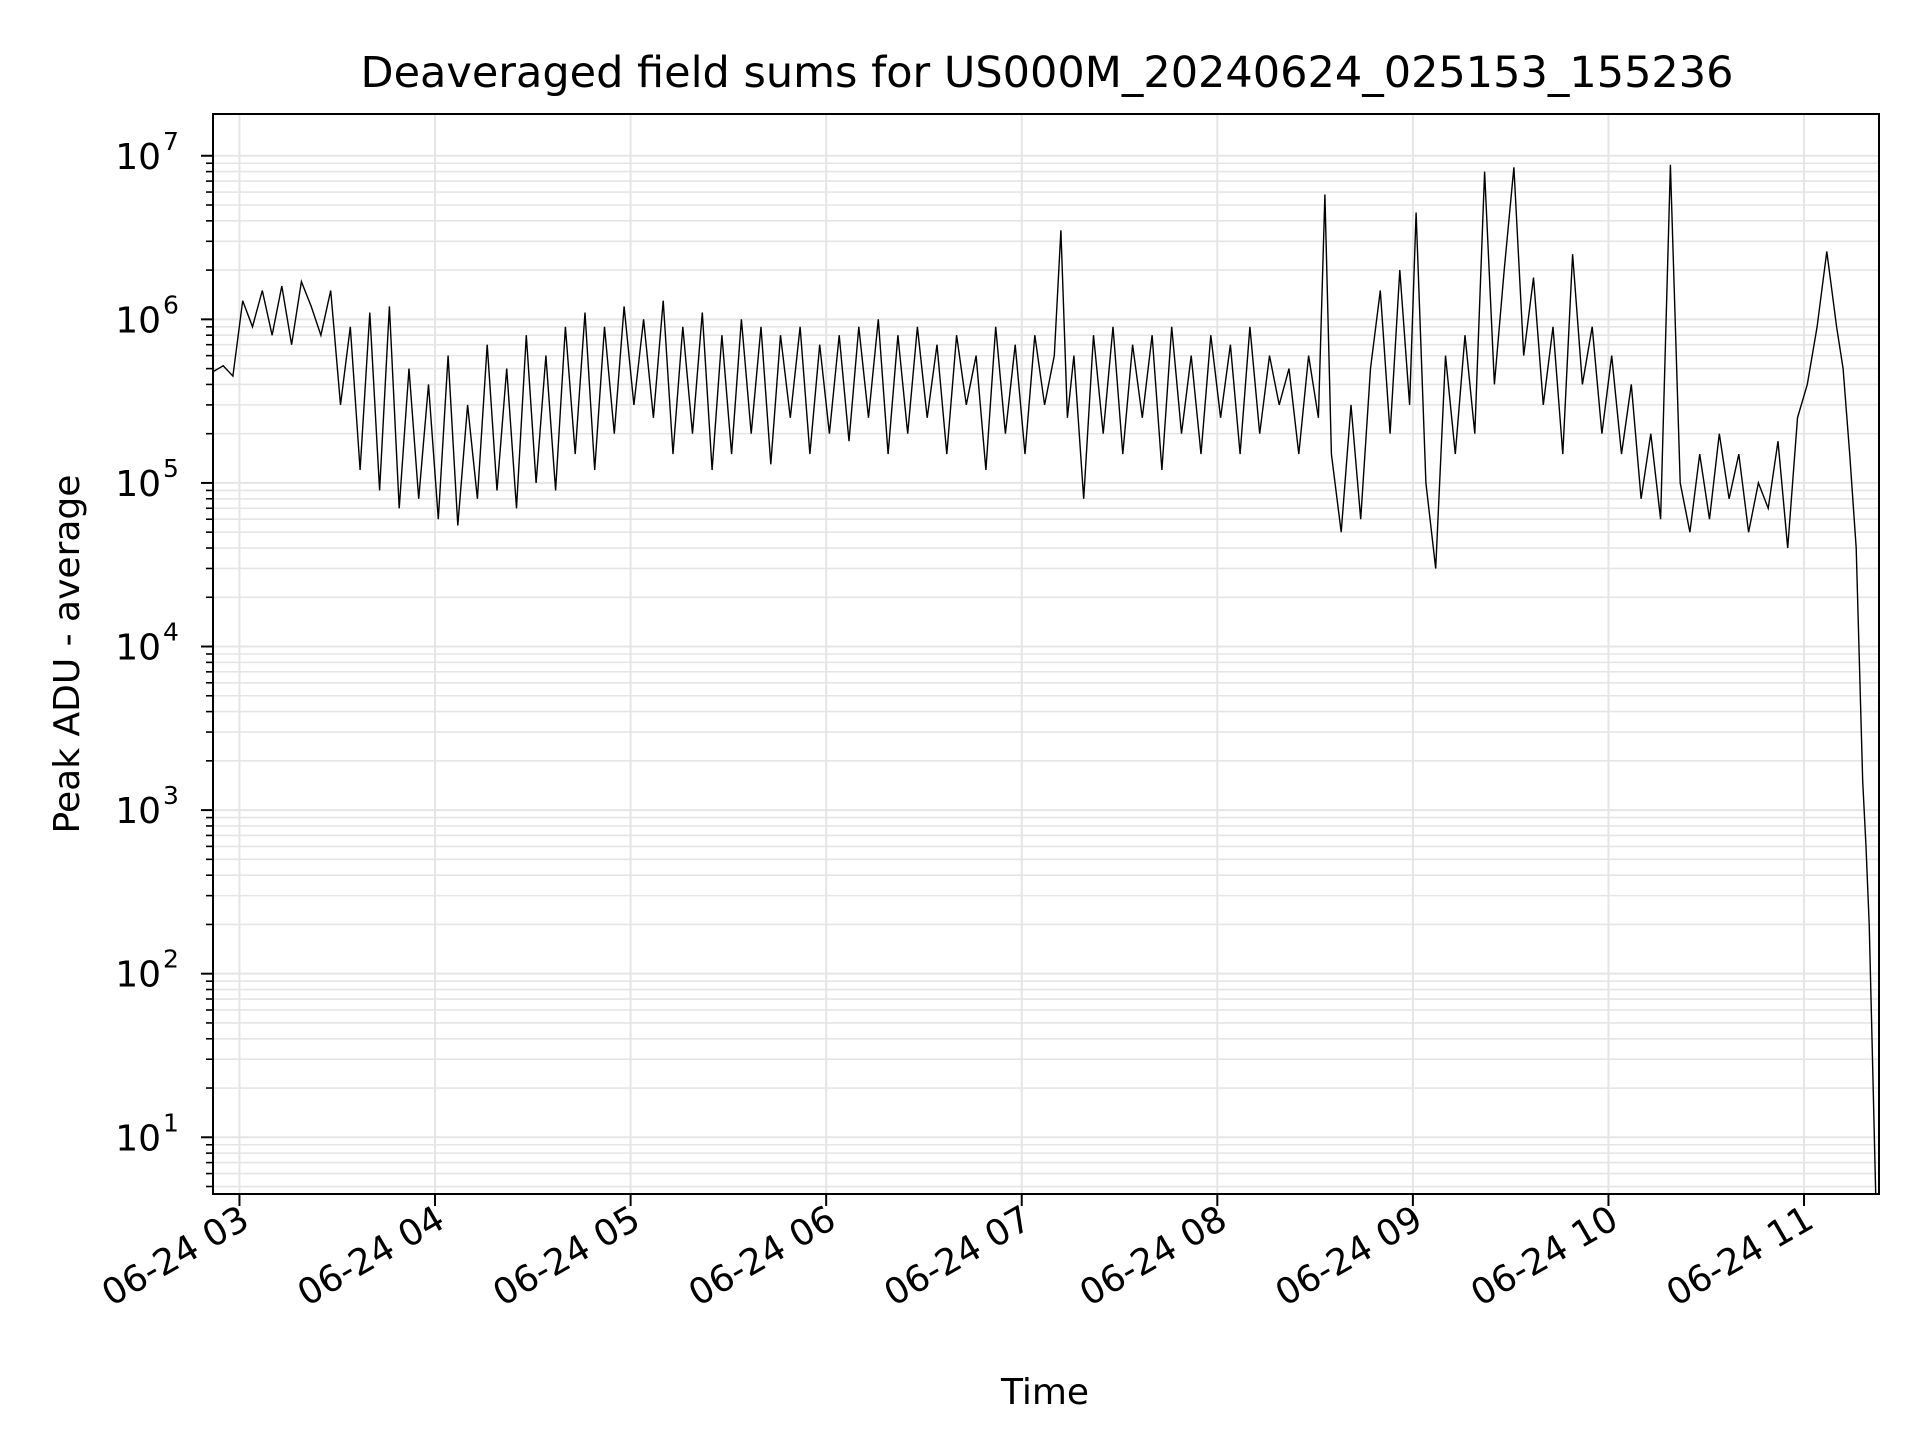 The height and width of the screenshot is (1440, 1920). I want to click on y-tick-exponent: 3, so click(171, 795).